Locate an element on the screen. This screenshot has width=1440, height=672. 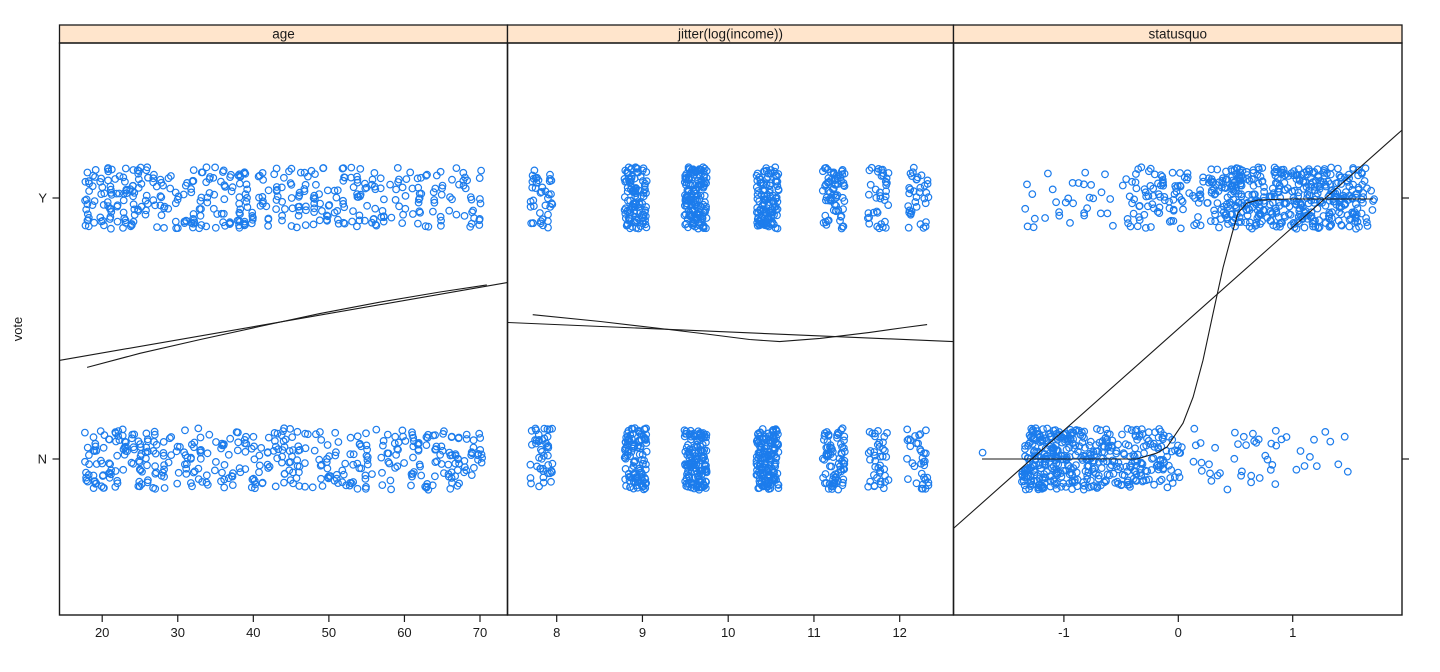
x-tick-label: 30 is located at coordinates (178, 632).